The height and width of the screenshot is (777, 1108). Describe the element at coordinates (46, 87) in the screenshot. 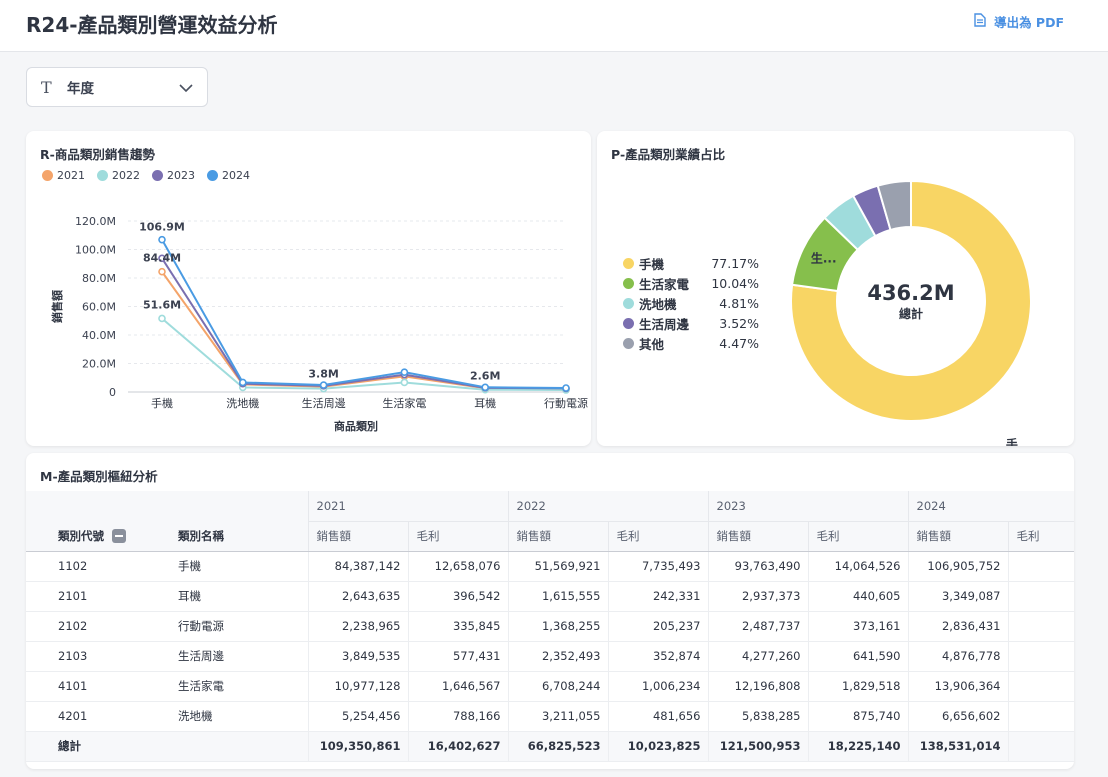

I see `text-type-icon: T` at that location.